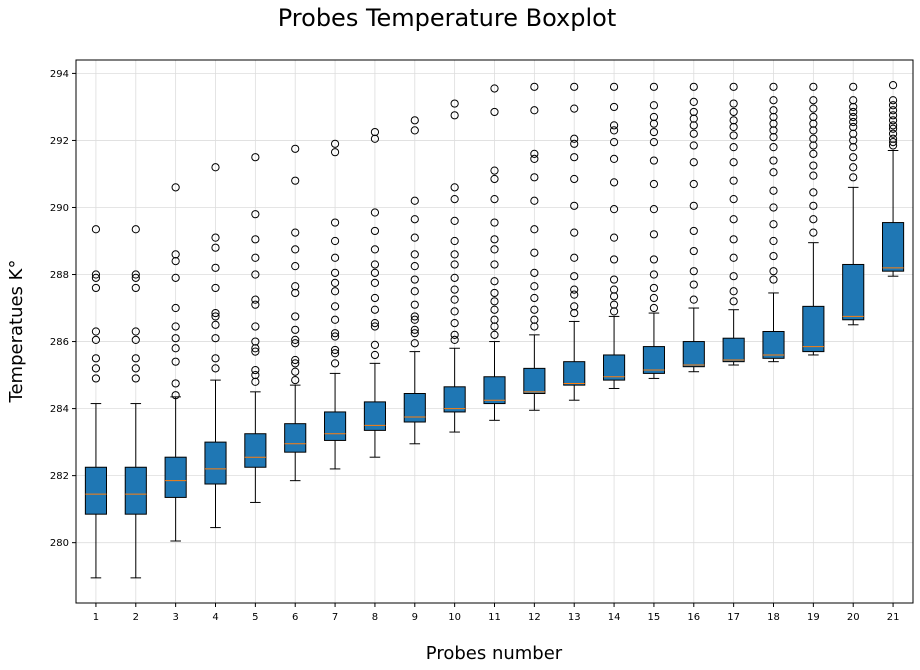 The width and height of the screenshot is (920, 670). What do you see at coordinates (693, 617) in the screenshot?
I see `x-tick-label: 16` at bounding box center [693, 617].